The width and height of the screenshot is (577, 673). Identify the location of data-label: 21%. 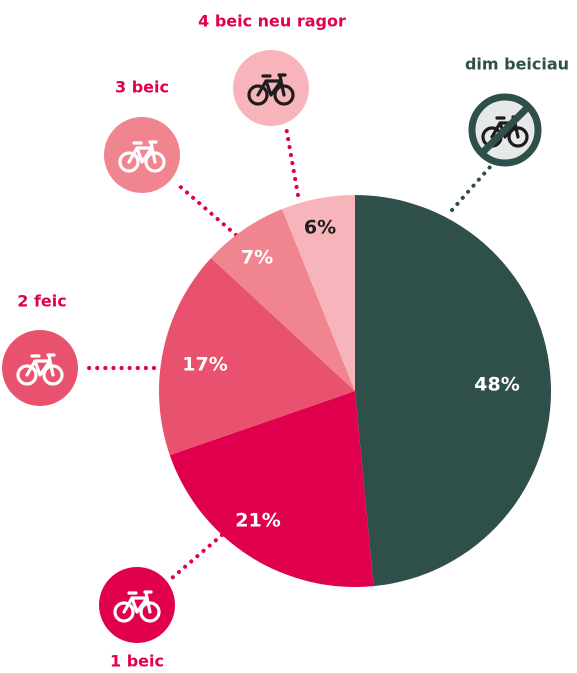
(257, 521).